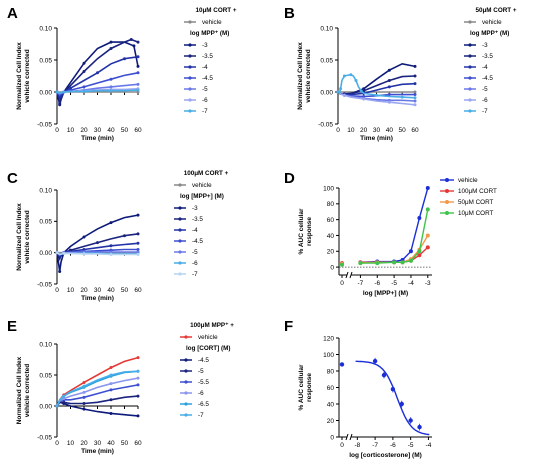 This screenshot has height=473, width=550. What do you see at coordinates (394, 283) in the screenshot?
I see `x-tick-label-d: -5` at bounding box center [394, 283].